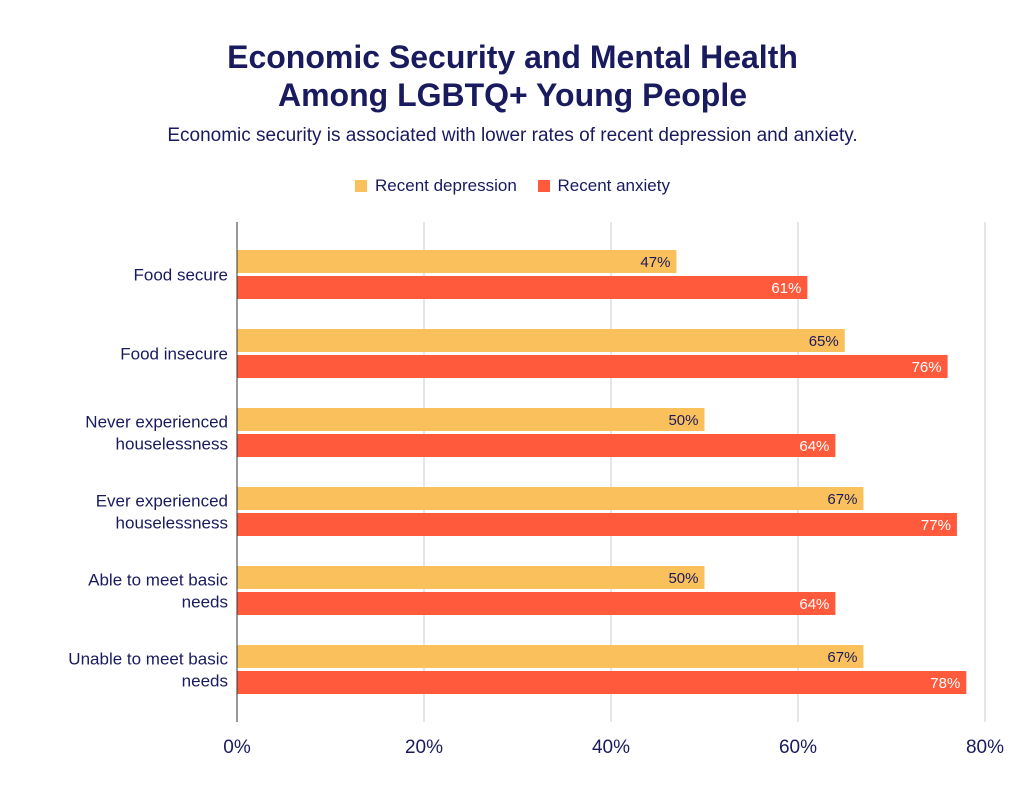  What do you see at coordinates (237, 747) in the screenshot?
I see `x-tick-label-0: 0%` at bounding box center [237, 747].